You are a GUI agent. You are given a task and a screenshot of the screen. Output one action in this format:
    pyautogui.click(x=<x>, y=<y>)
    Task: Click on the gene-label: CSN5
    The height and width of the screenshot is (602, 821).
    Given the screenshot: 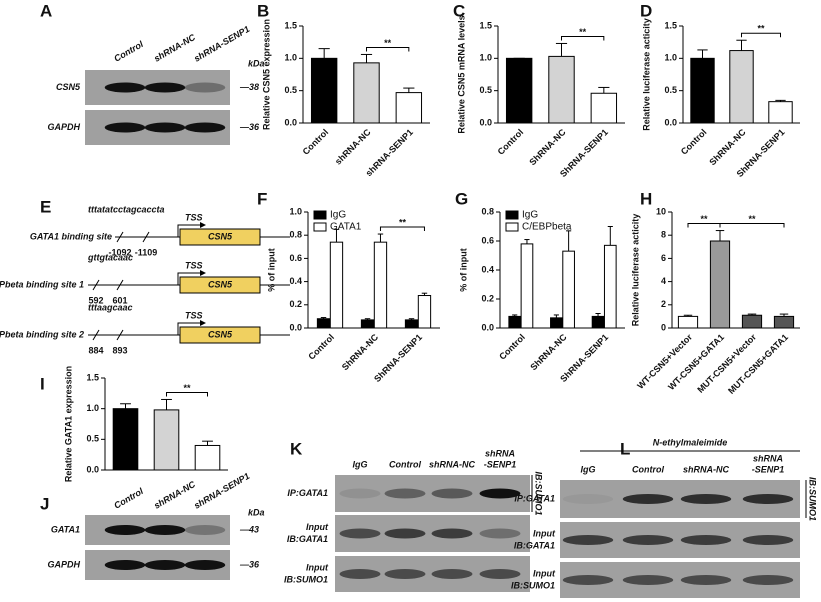 What is the action you would take?
    pyautogui.click(x=220, y=284)
    